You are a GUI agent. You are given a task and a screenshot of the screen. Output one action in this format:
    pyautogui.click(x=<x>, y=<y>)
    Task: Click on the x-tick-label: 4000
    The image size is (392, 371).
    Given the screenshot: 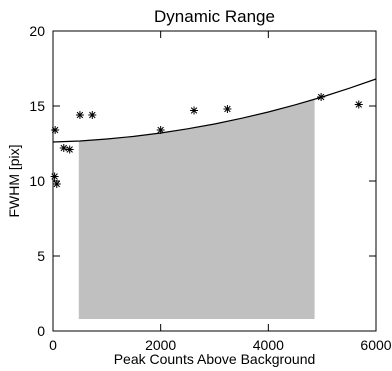 What is the action you would take?
    pyautogui.click(x=268, y=345)
    